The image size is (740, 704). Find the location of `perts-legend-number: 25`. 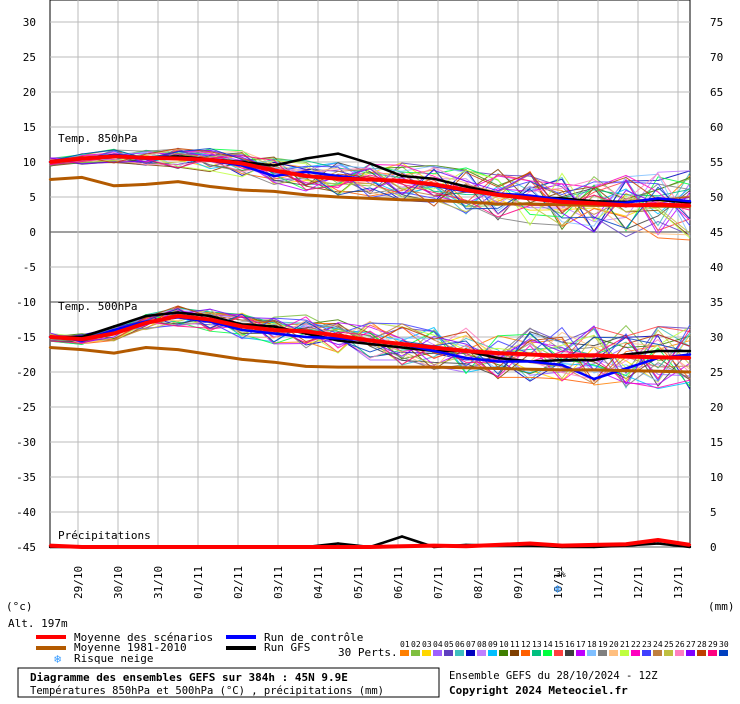

perts-legend-number: 25 is located at coordinates (669, 644).